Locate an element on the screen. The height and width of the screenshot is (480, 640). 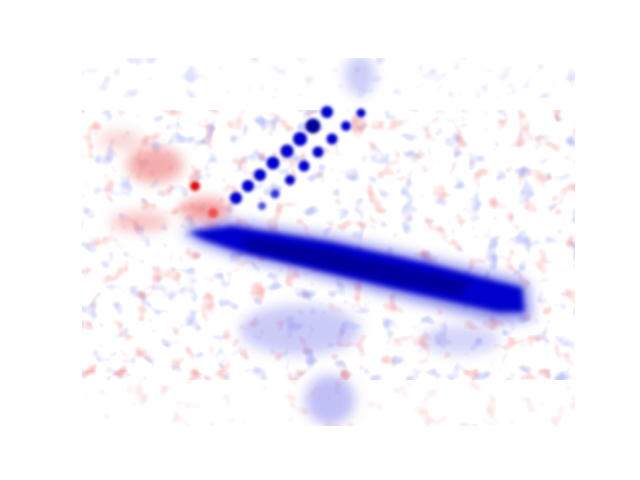
blob-core is located at coordinates (355, 266).